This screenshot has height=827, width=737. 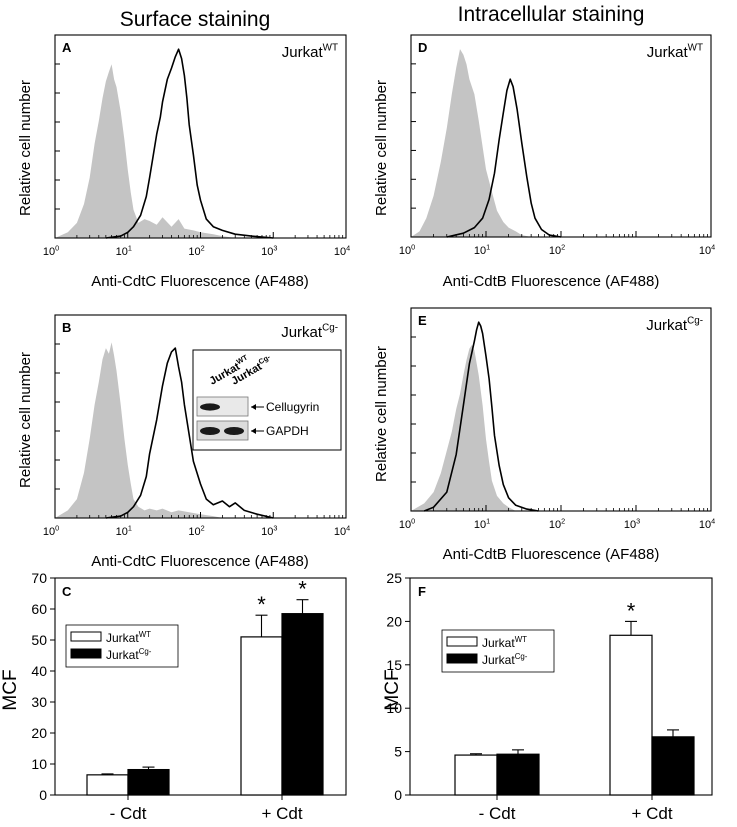 I want to click on heading-intracellular-staining: Intracellular staining, so click(x=551, y=14).